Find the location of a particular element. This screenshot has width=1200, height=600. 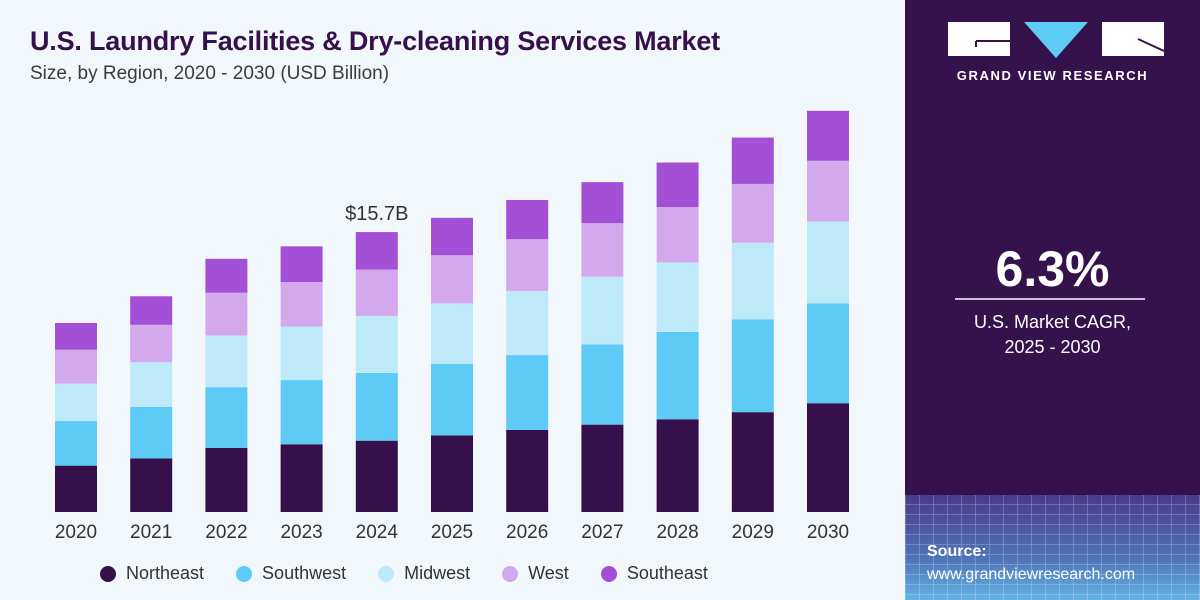

bar-segment-midwest-2029 is located at coordinates (752, 281).